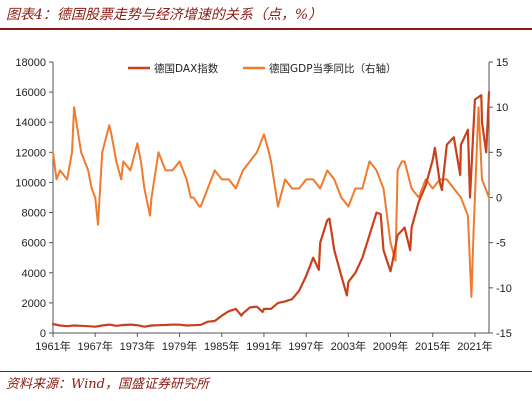 The width and height of the screenshot is (532, 401). I want to click on right-tick-label: -5, so click(501, 244).